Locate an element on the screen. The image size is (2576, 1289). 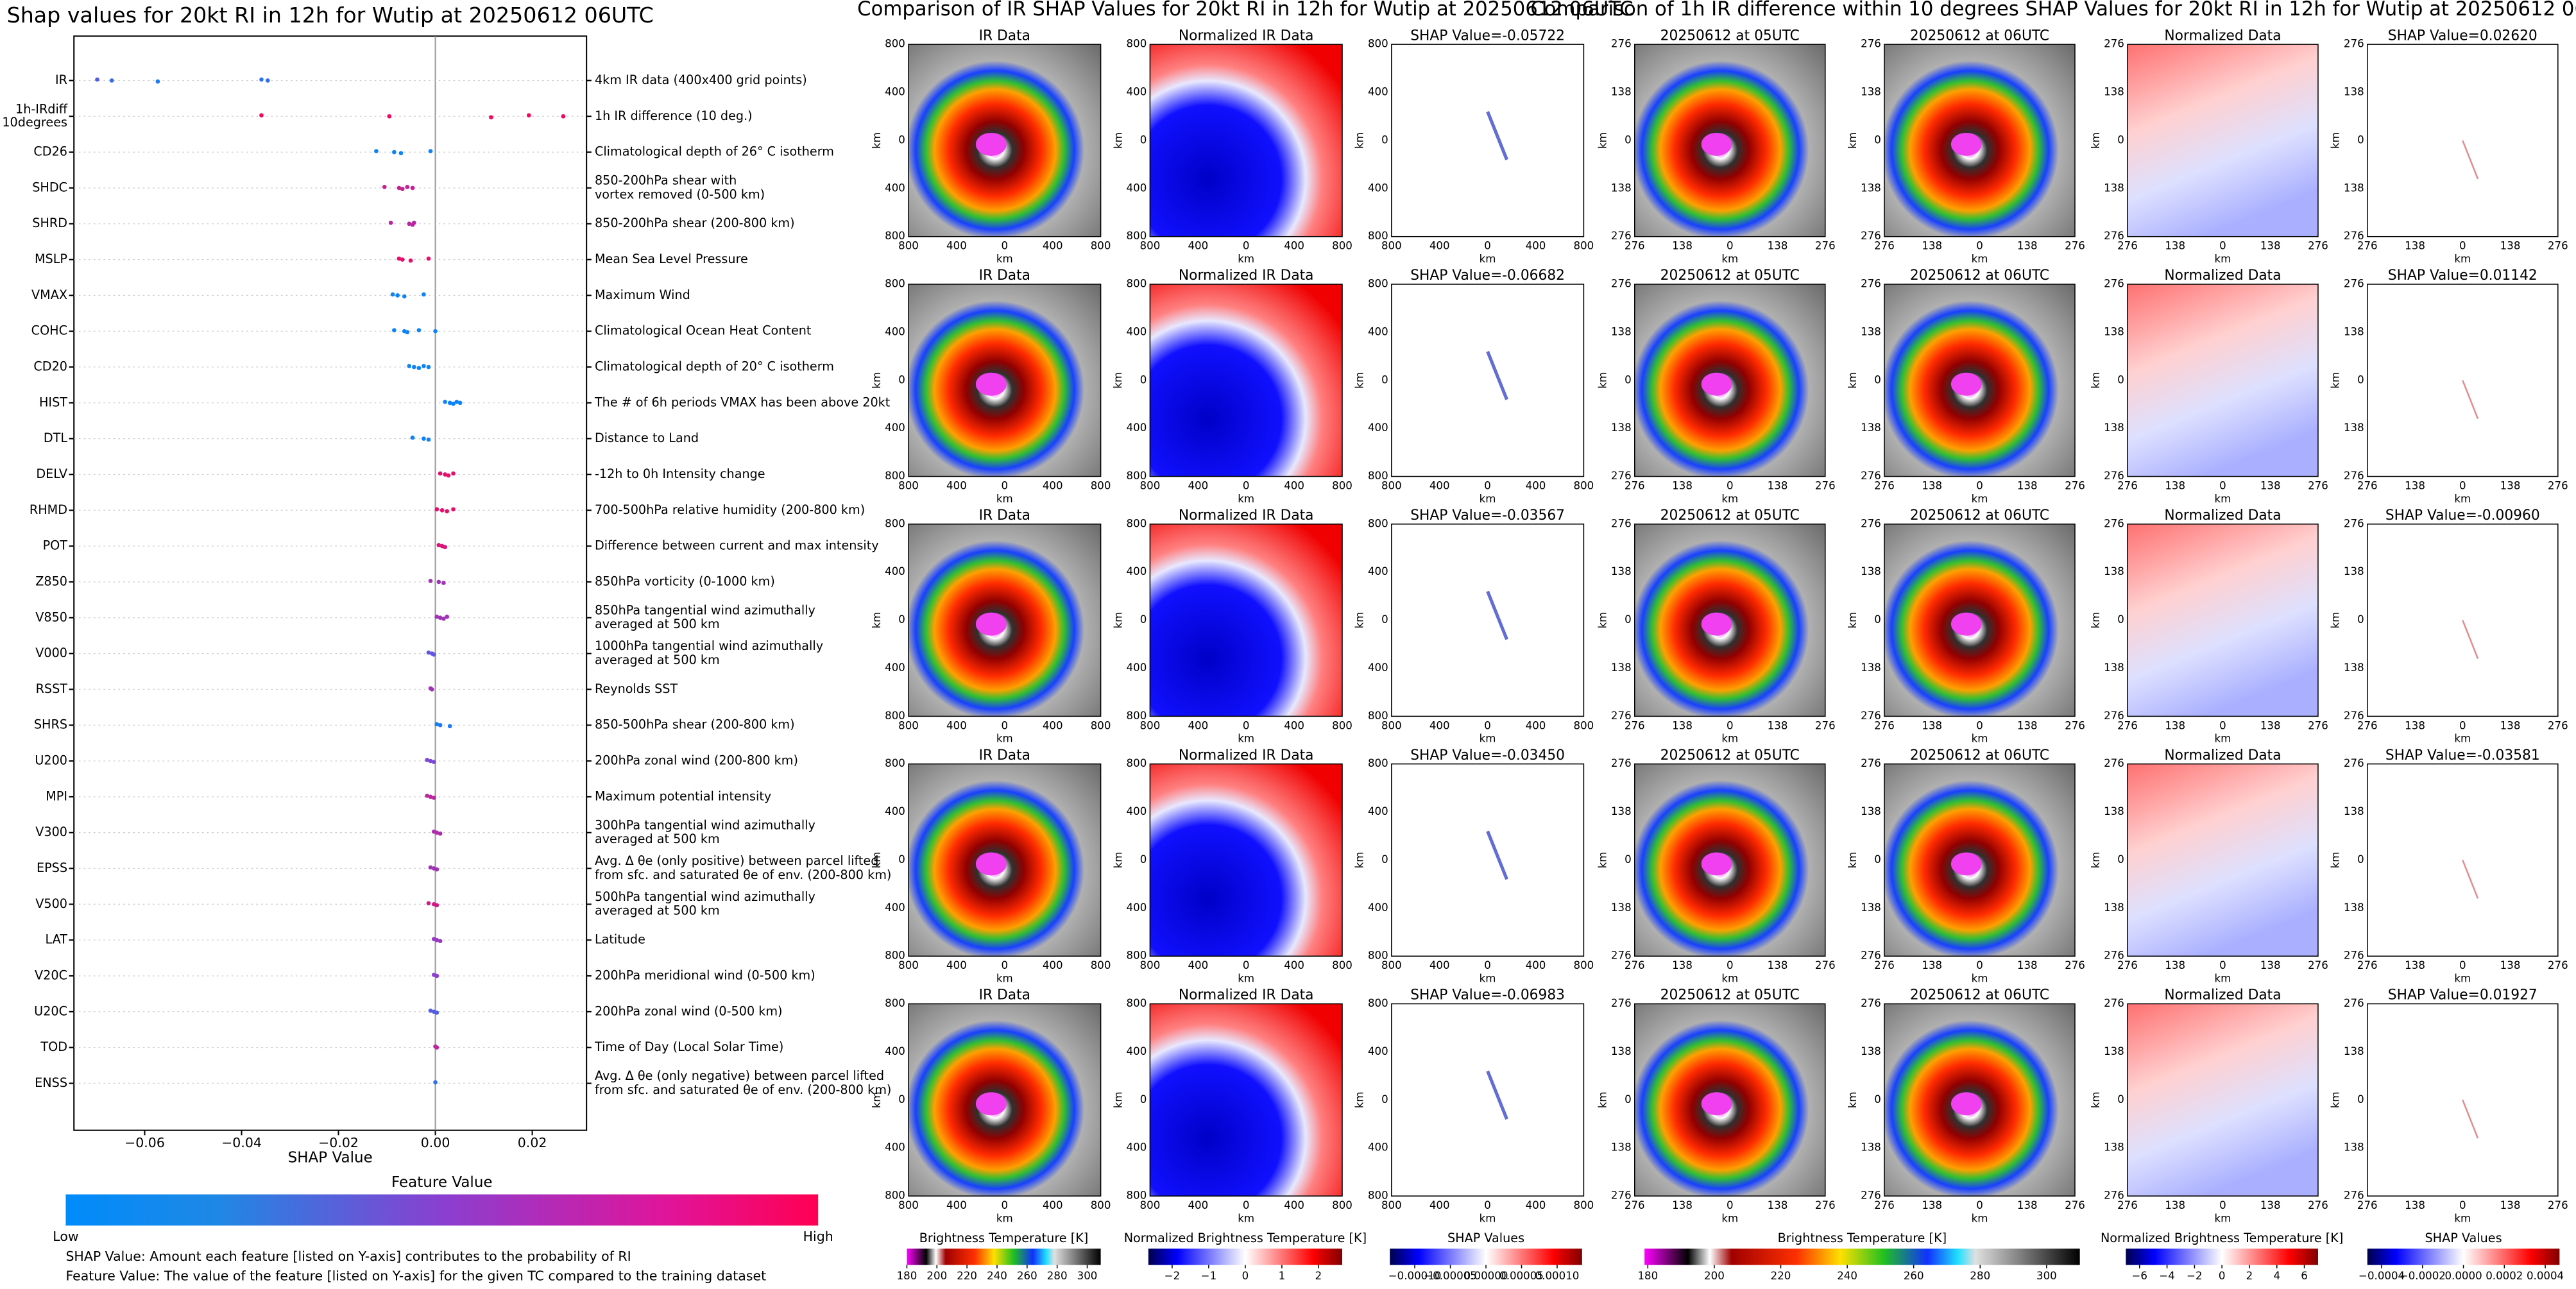
feature-label: IR is located at coordinates (61, 80).